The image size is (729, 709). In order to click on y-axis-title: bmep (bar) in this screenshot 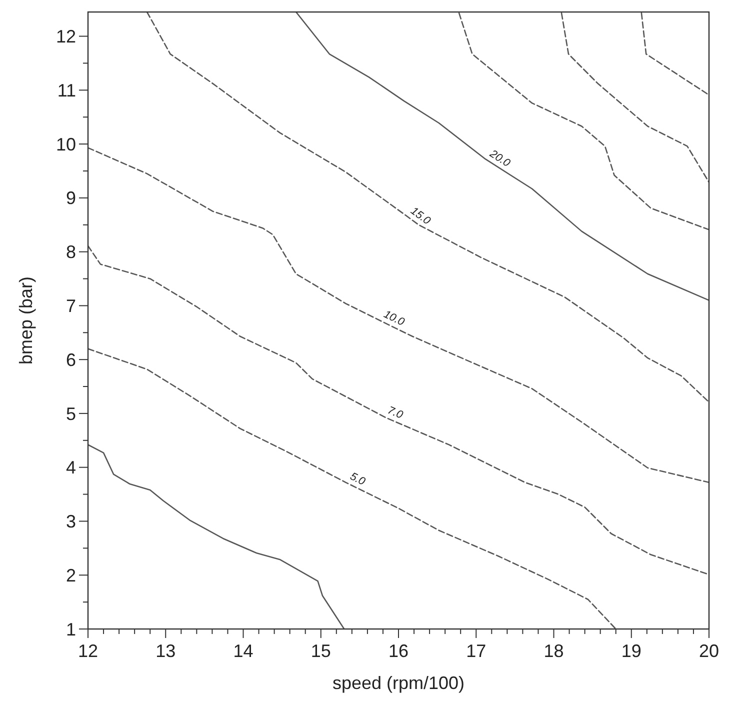, I will do `click(26, 320)`.